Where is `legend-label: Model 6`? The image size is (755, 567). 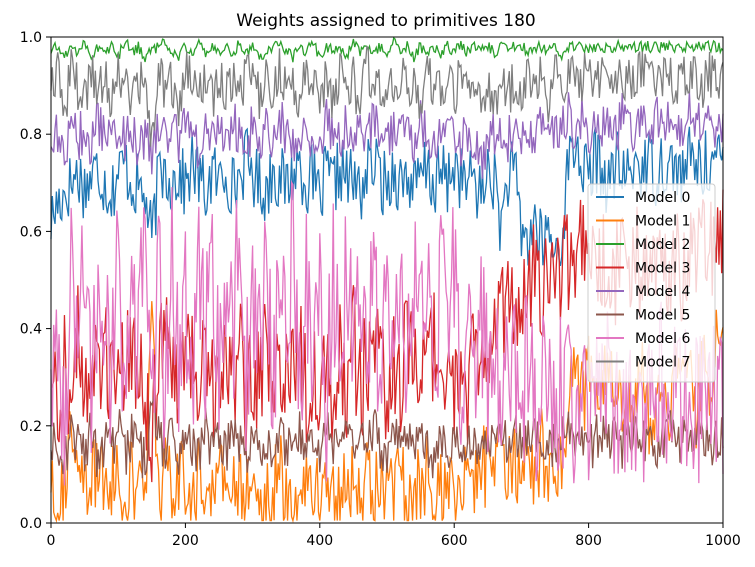
legend-label: Model 6 is located at coordinates (662, 339).